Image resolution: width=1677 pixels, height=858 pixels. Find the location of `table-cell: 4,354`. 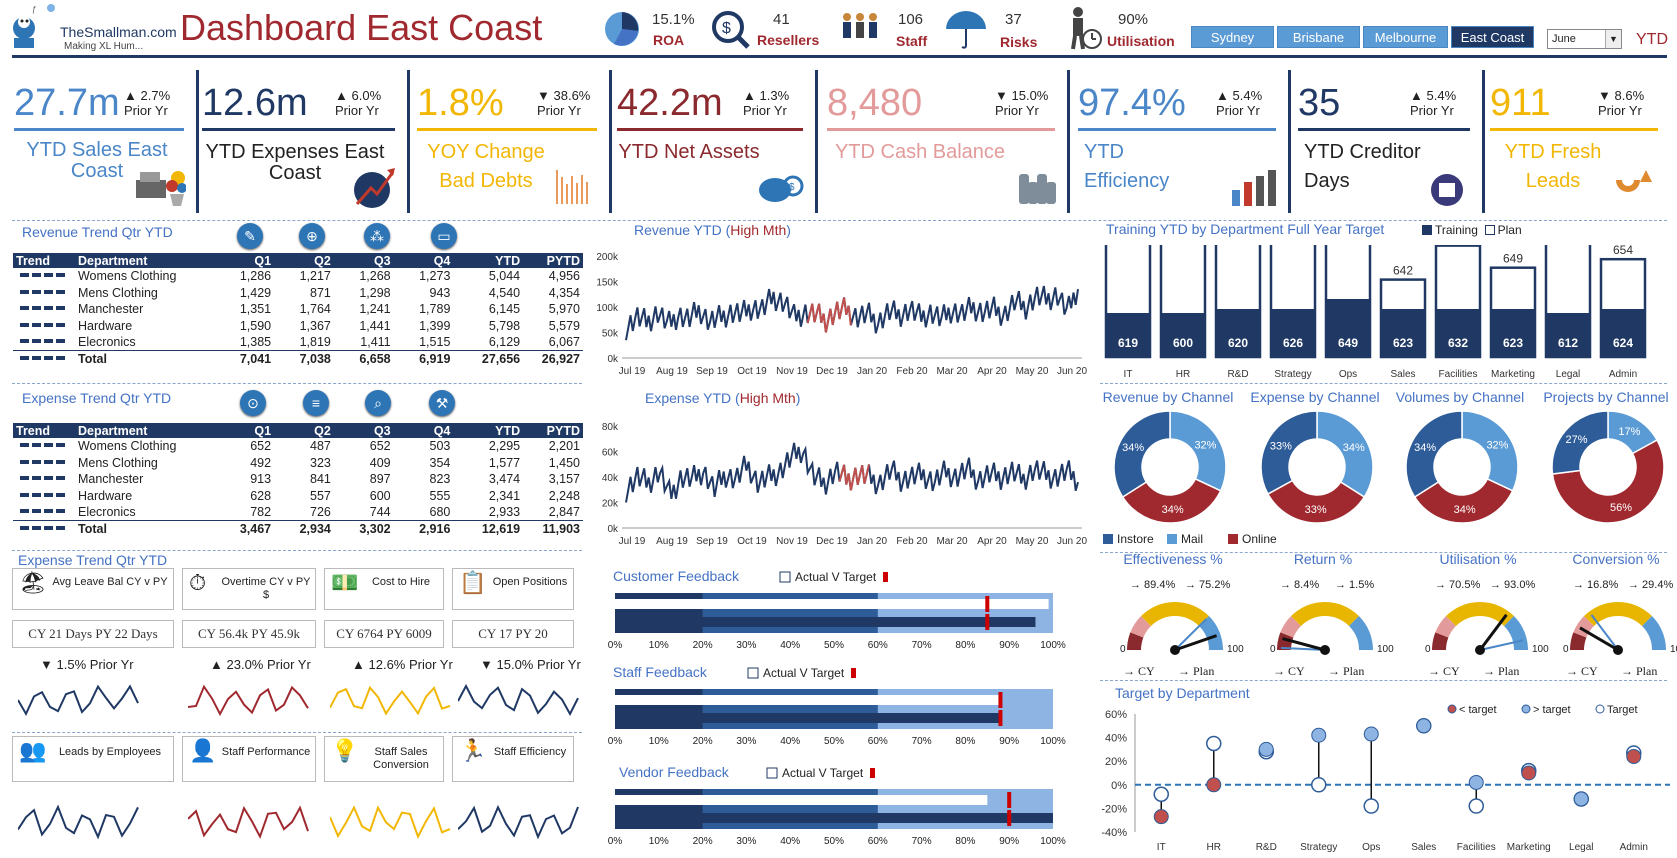

table-cell: 4,354 is located at coordinates (564, 292).